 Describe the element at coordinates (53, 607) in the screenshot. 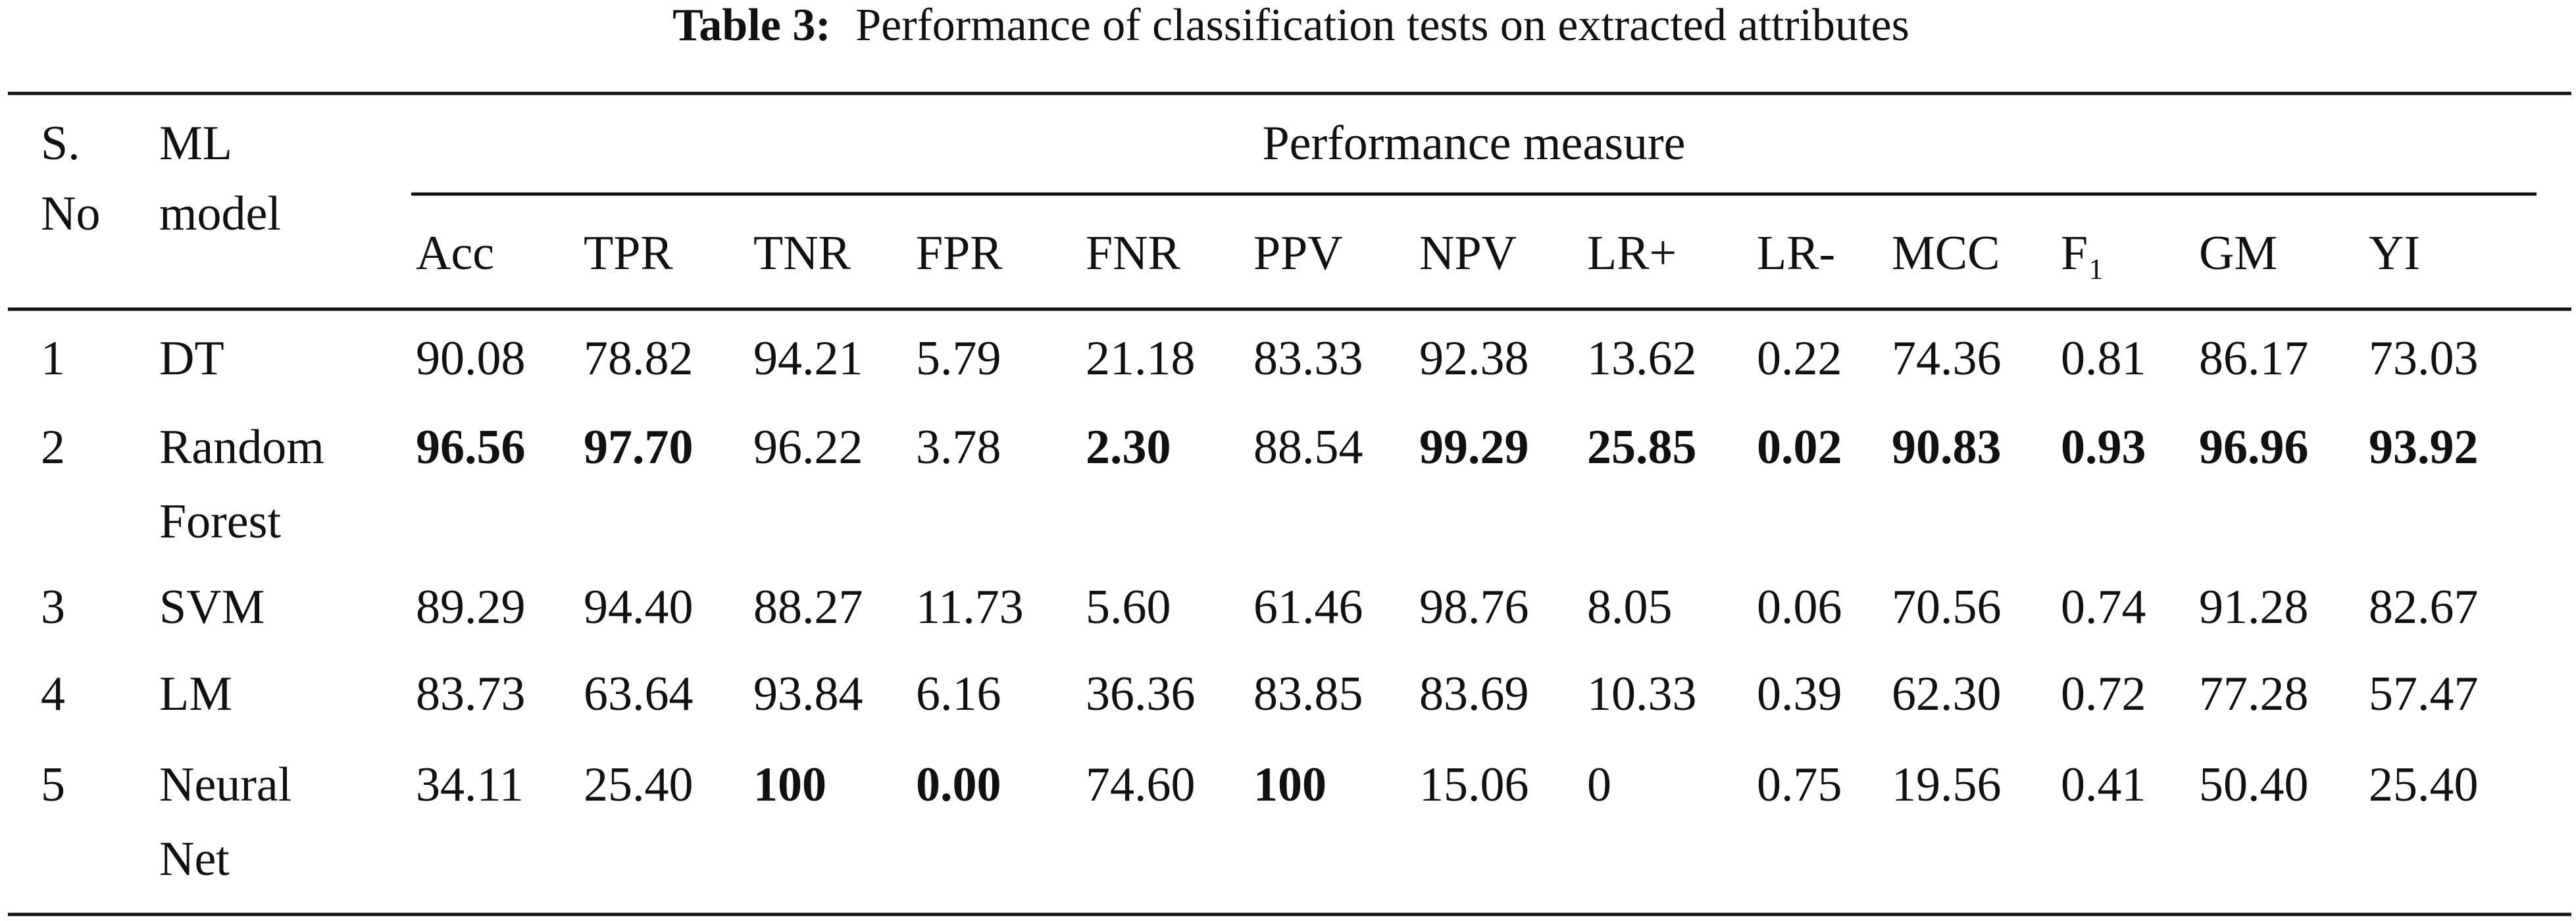

I see `row-sno: 3` at that location.